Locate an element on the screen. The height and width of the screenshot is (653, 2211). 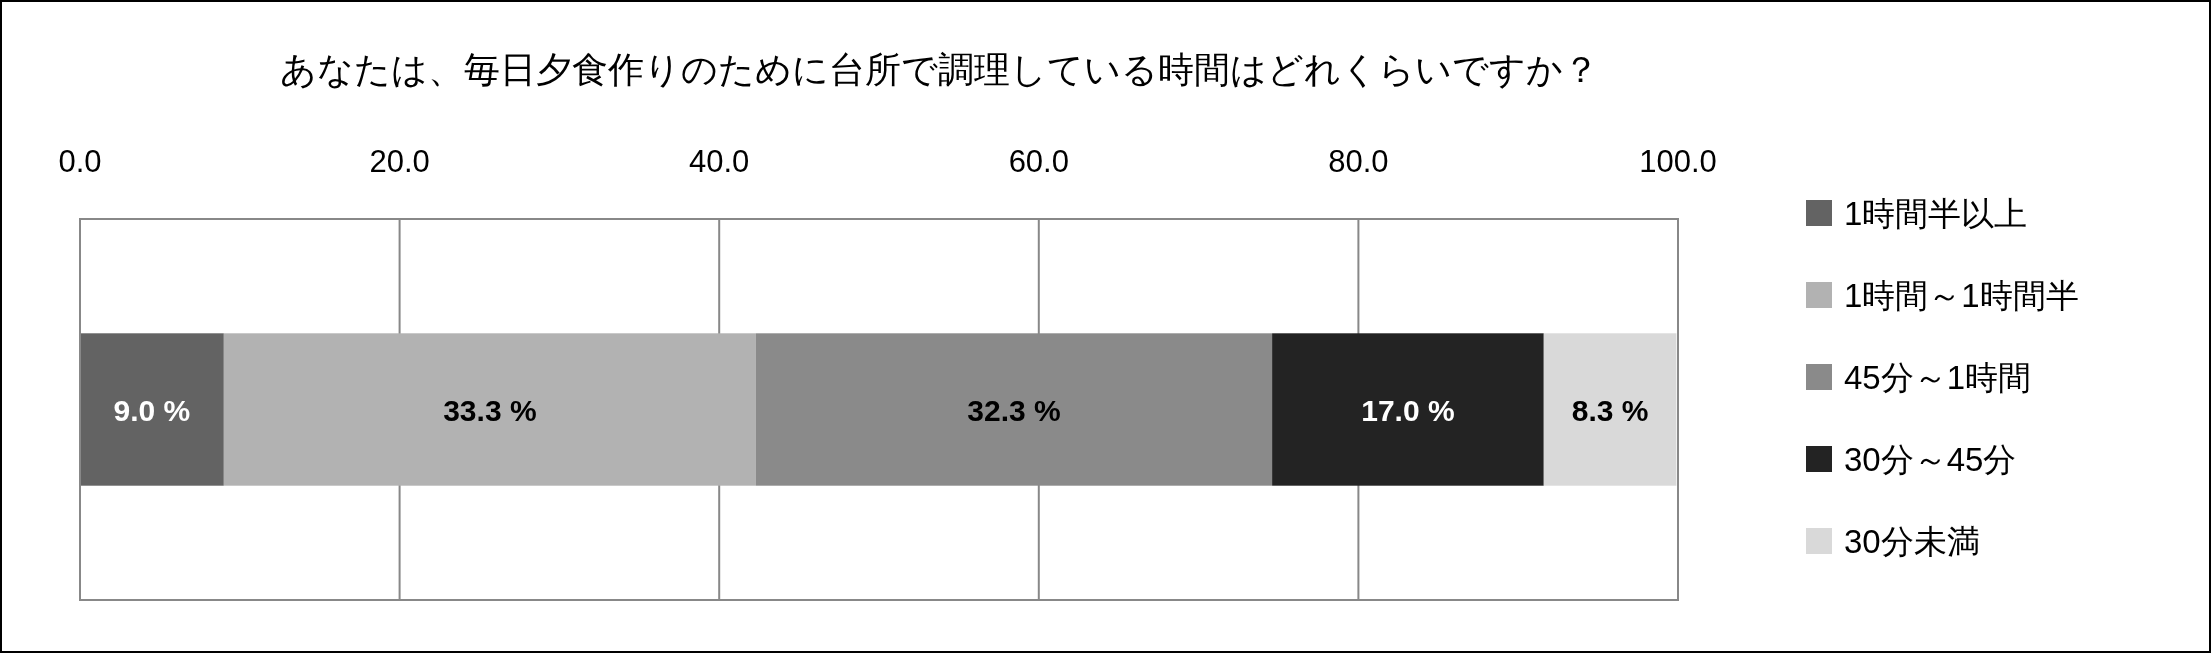
x-tick-label: 80.0 is located at coordinates (1358, 161).